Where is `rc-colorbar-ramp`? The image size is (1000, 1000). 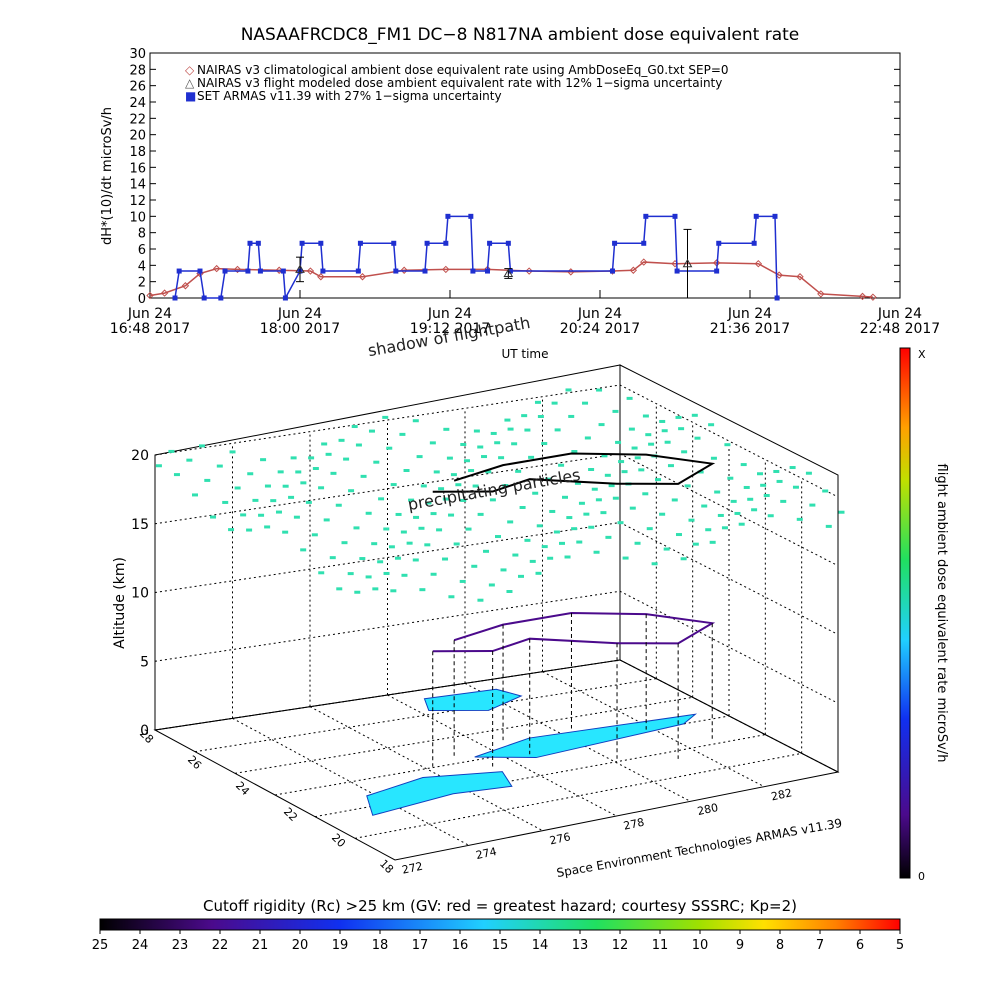 rc-colorbar-ramp is located at coordinates (500, 924).